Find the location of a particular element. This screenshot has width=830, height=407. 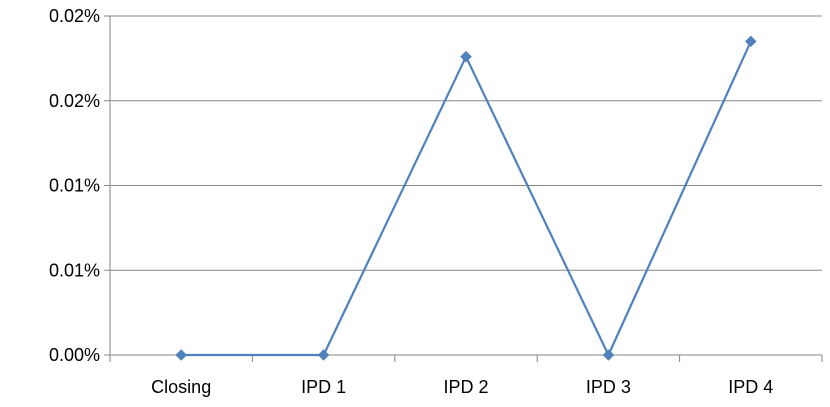

x-tick-label: IPD 4 is located at coordinates (750, 387).